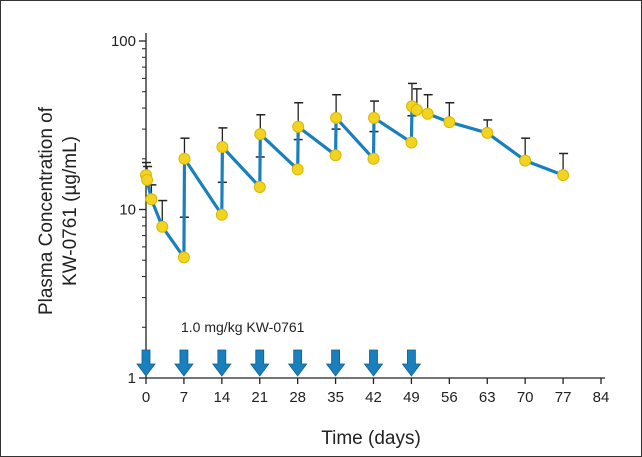 Image resolution: width=642 pixels, height=457 pixels. Describe the element at coordinates (58, 210) in the screenshot. I see `y-axis-title: Plasma Concentration of KW-0761 (µg/mL)` at that location.